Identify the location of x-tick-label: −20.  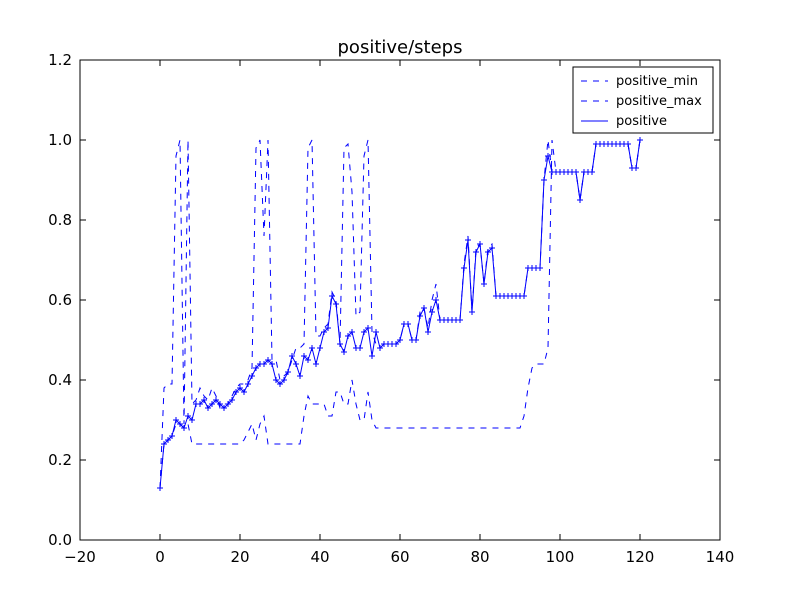
(80, 557).